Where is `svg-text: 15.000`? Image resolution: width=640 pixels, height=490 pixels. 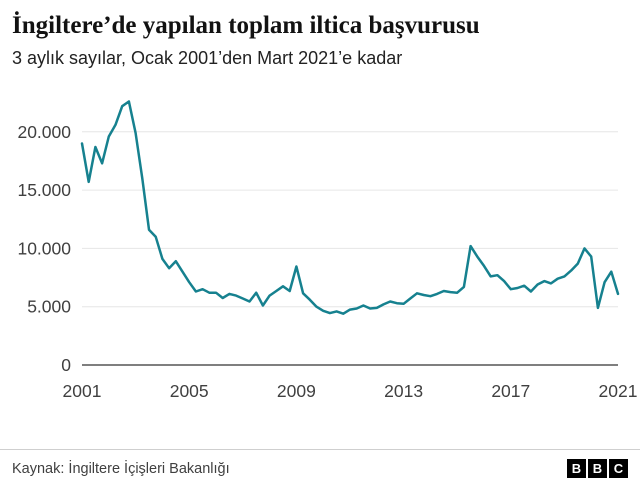 svg-text: 15.000 is located at coordinates (44, 190).